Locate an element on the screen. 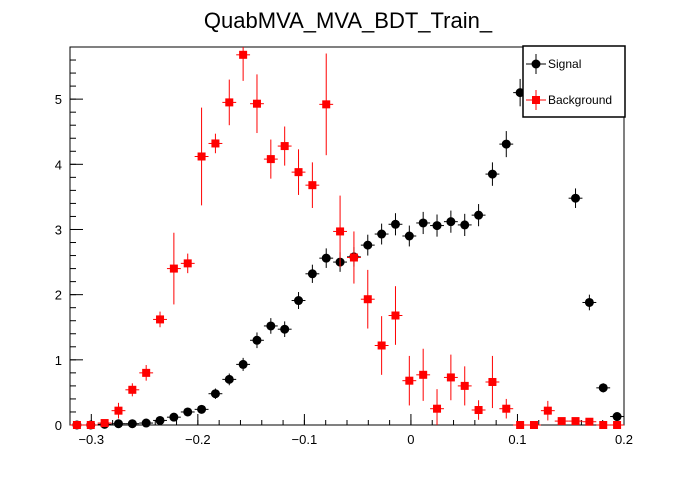 The image size is (696, 477). x-axis: −0.3 −0.2 −0.1 0 0.1 0.2 is located at coordinates (351, 430).